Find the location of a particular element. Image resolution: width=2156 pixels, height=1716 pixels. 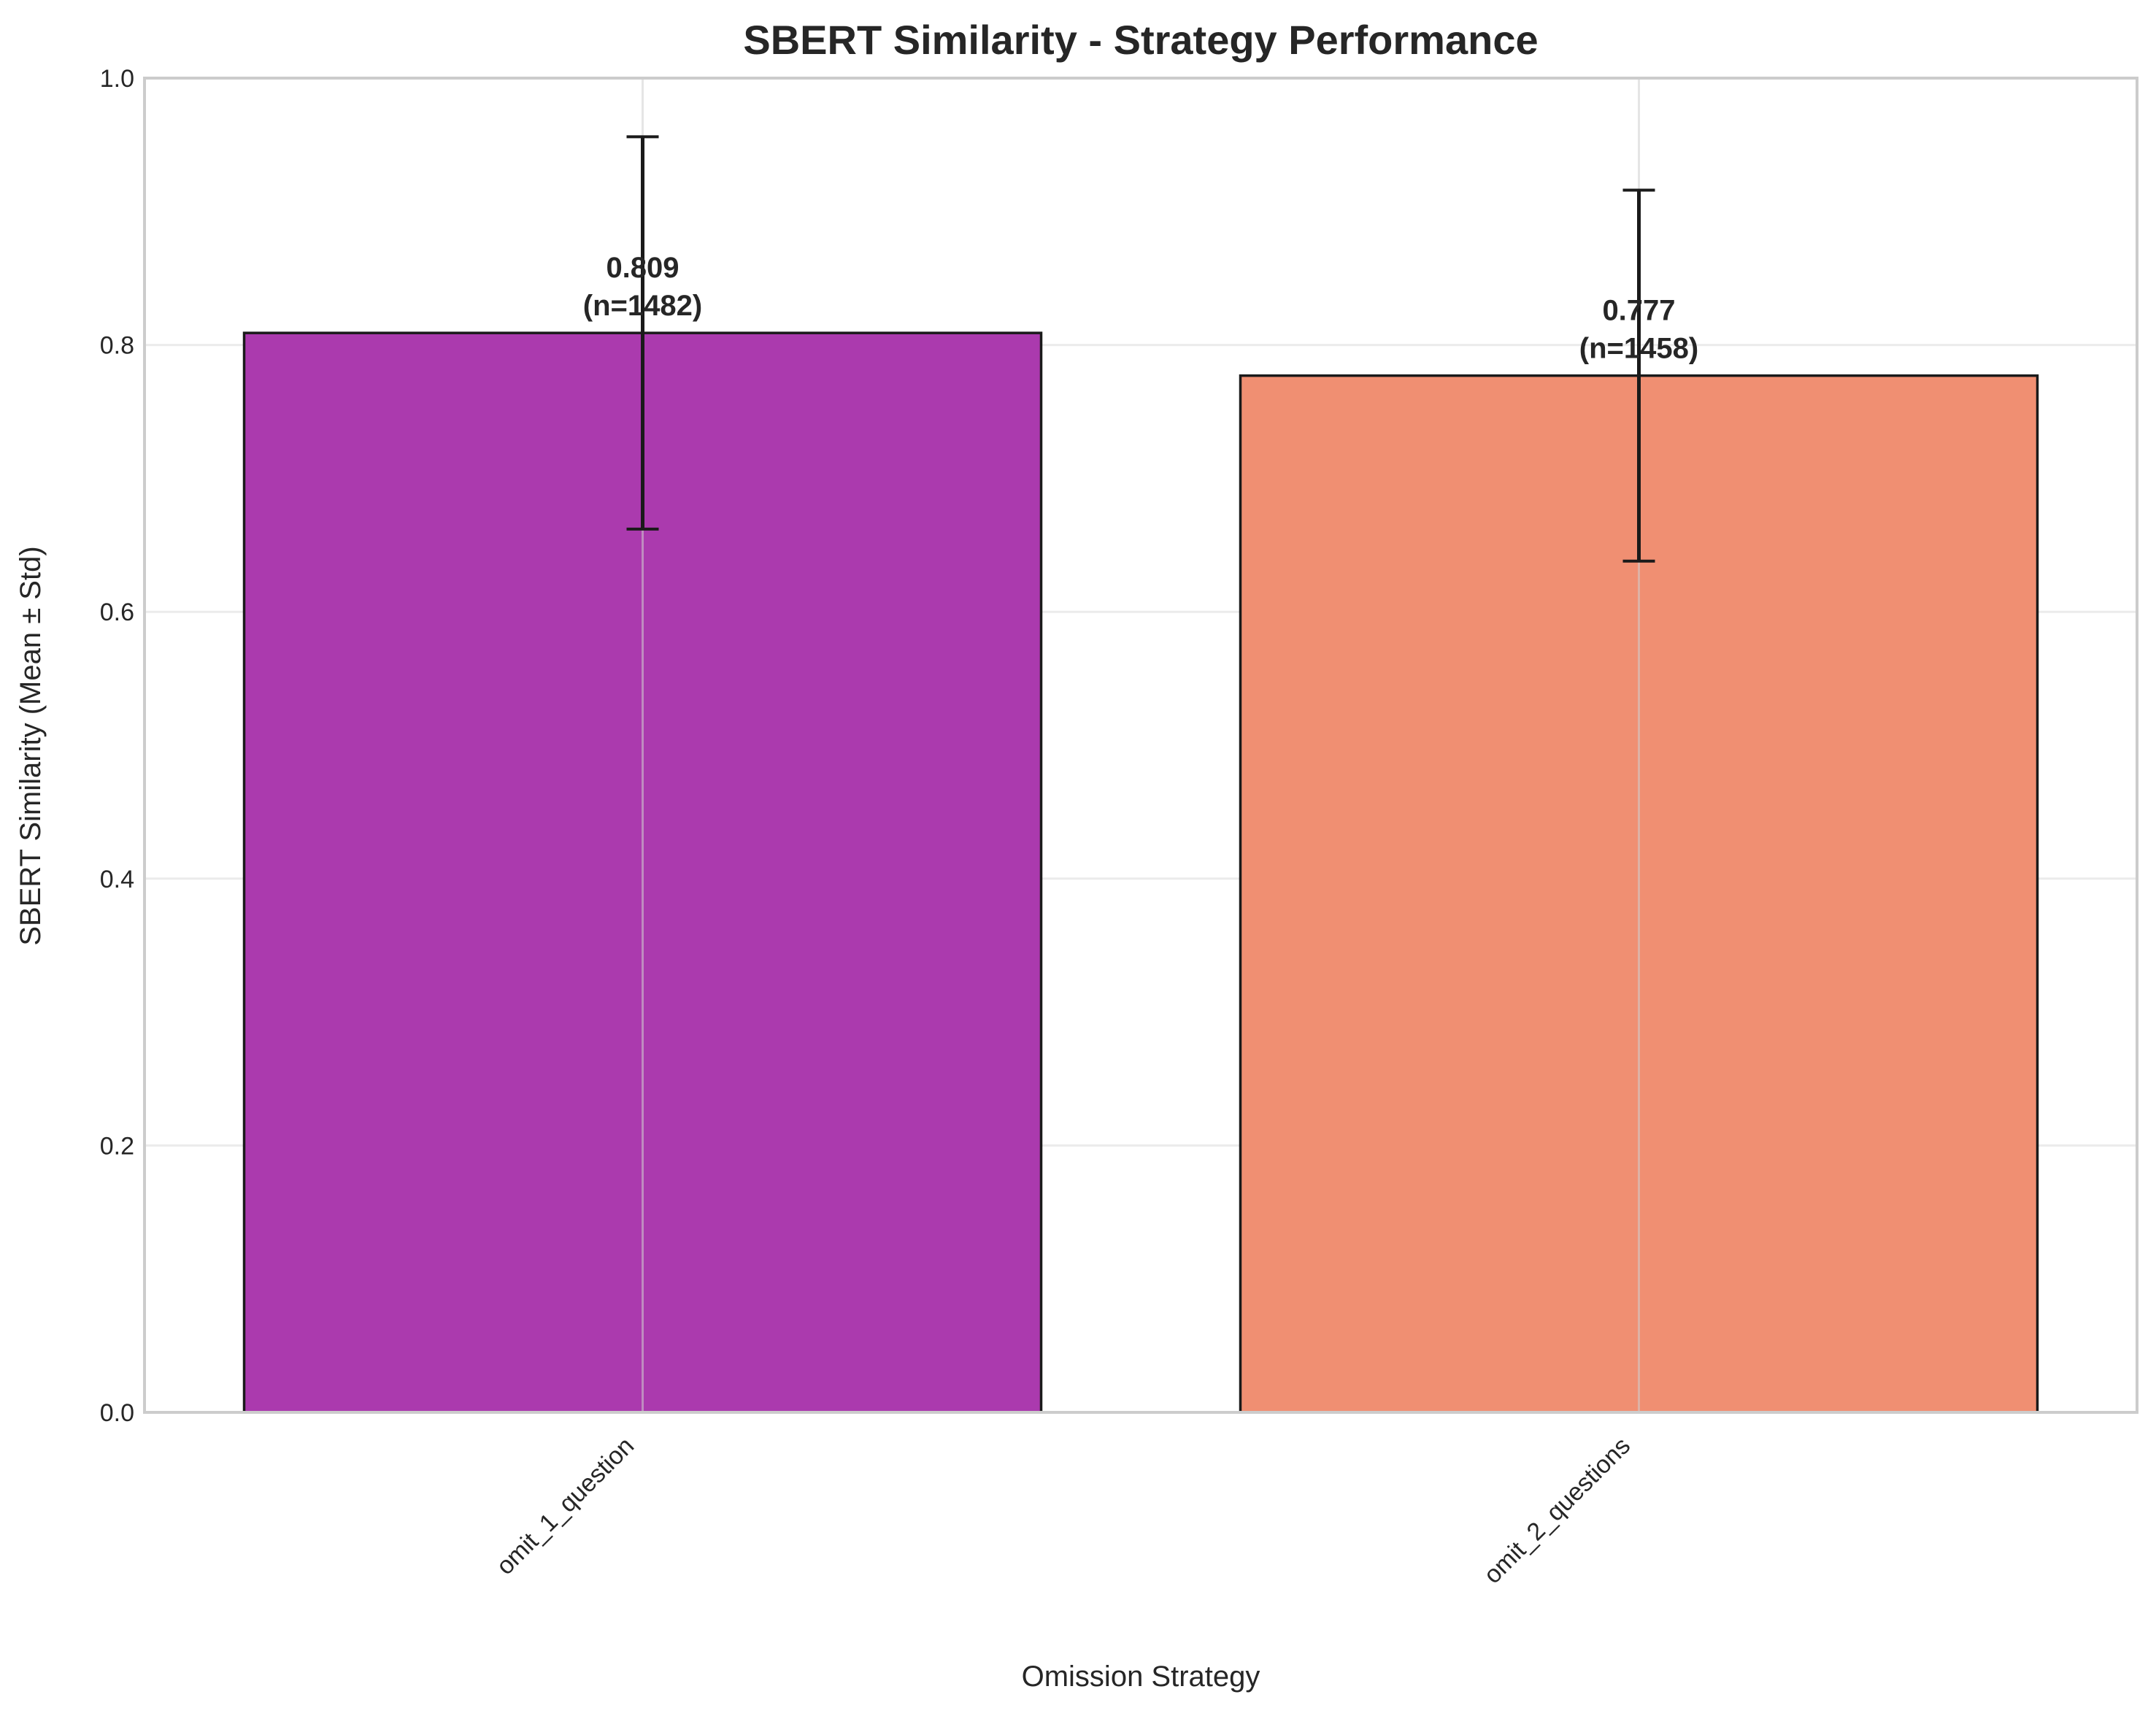

y-tick-label: 0.2 is located at coordinates (117, 1146).